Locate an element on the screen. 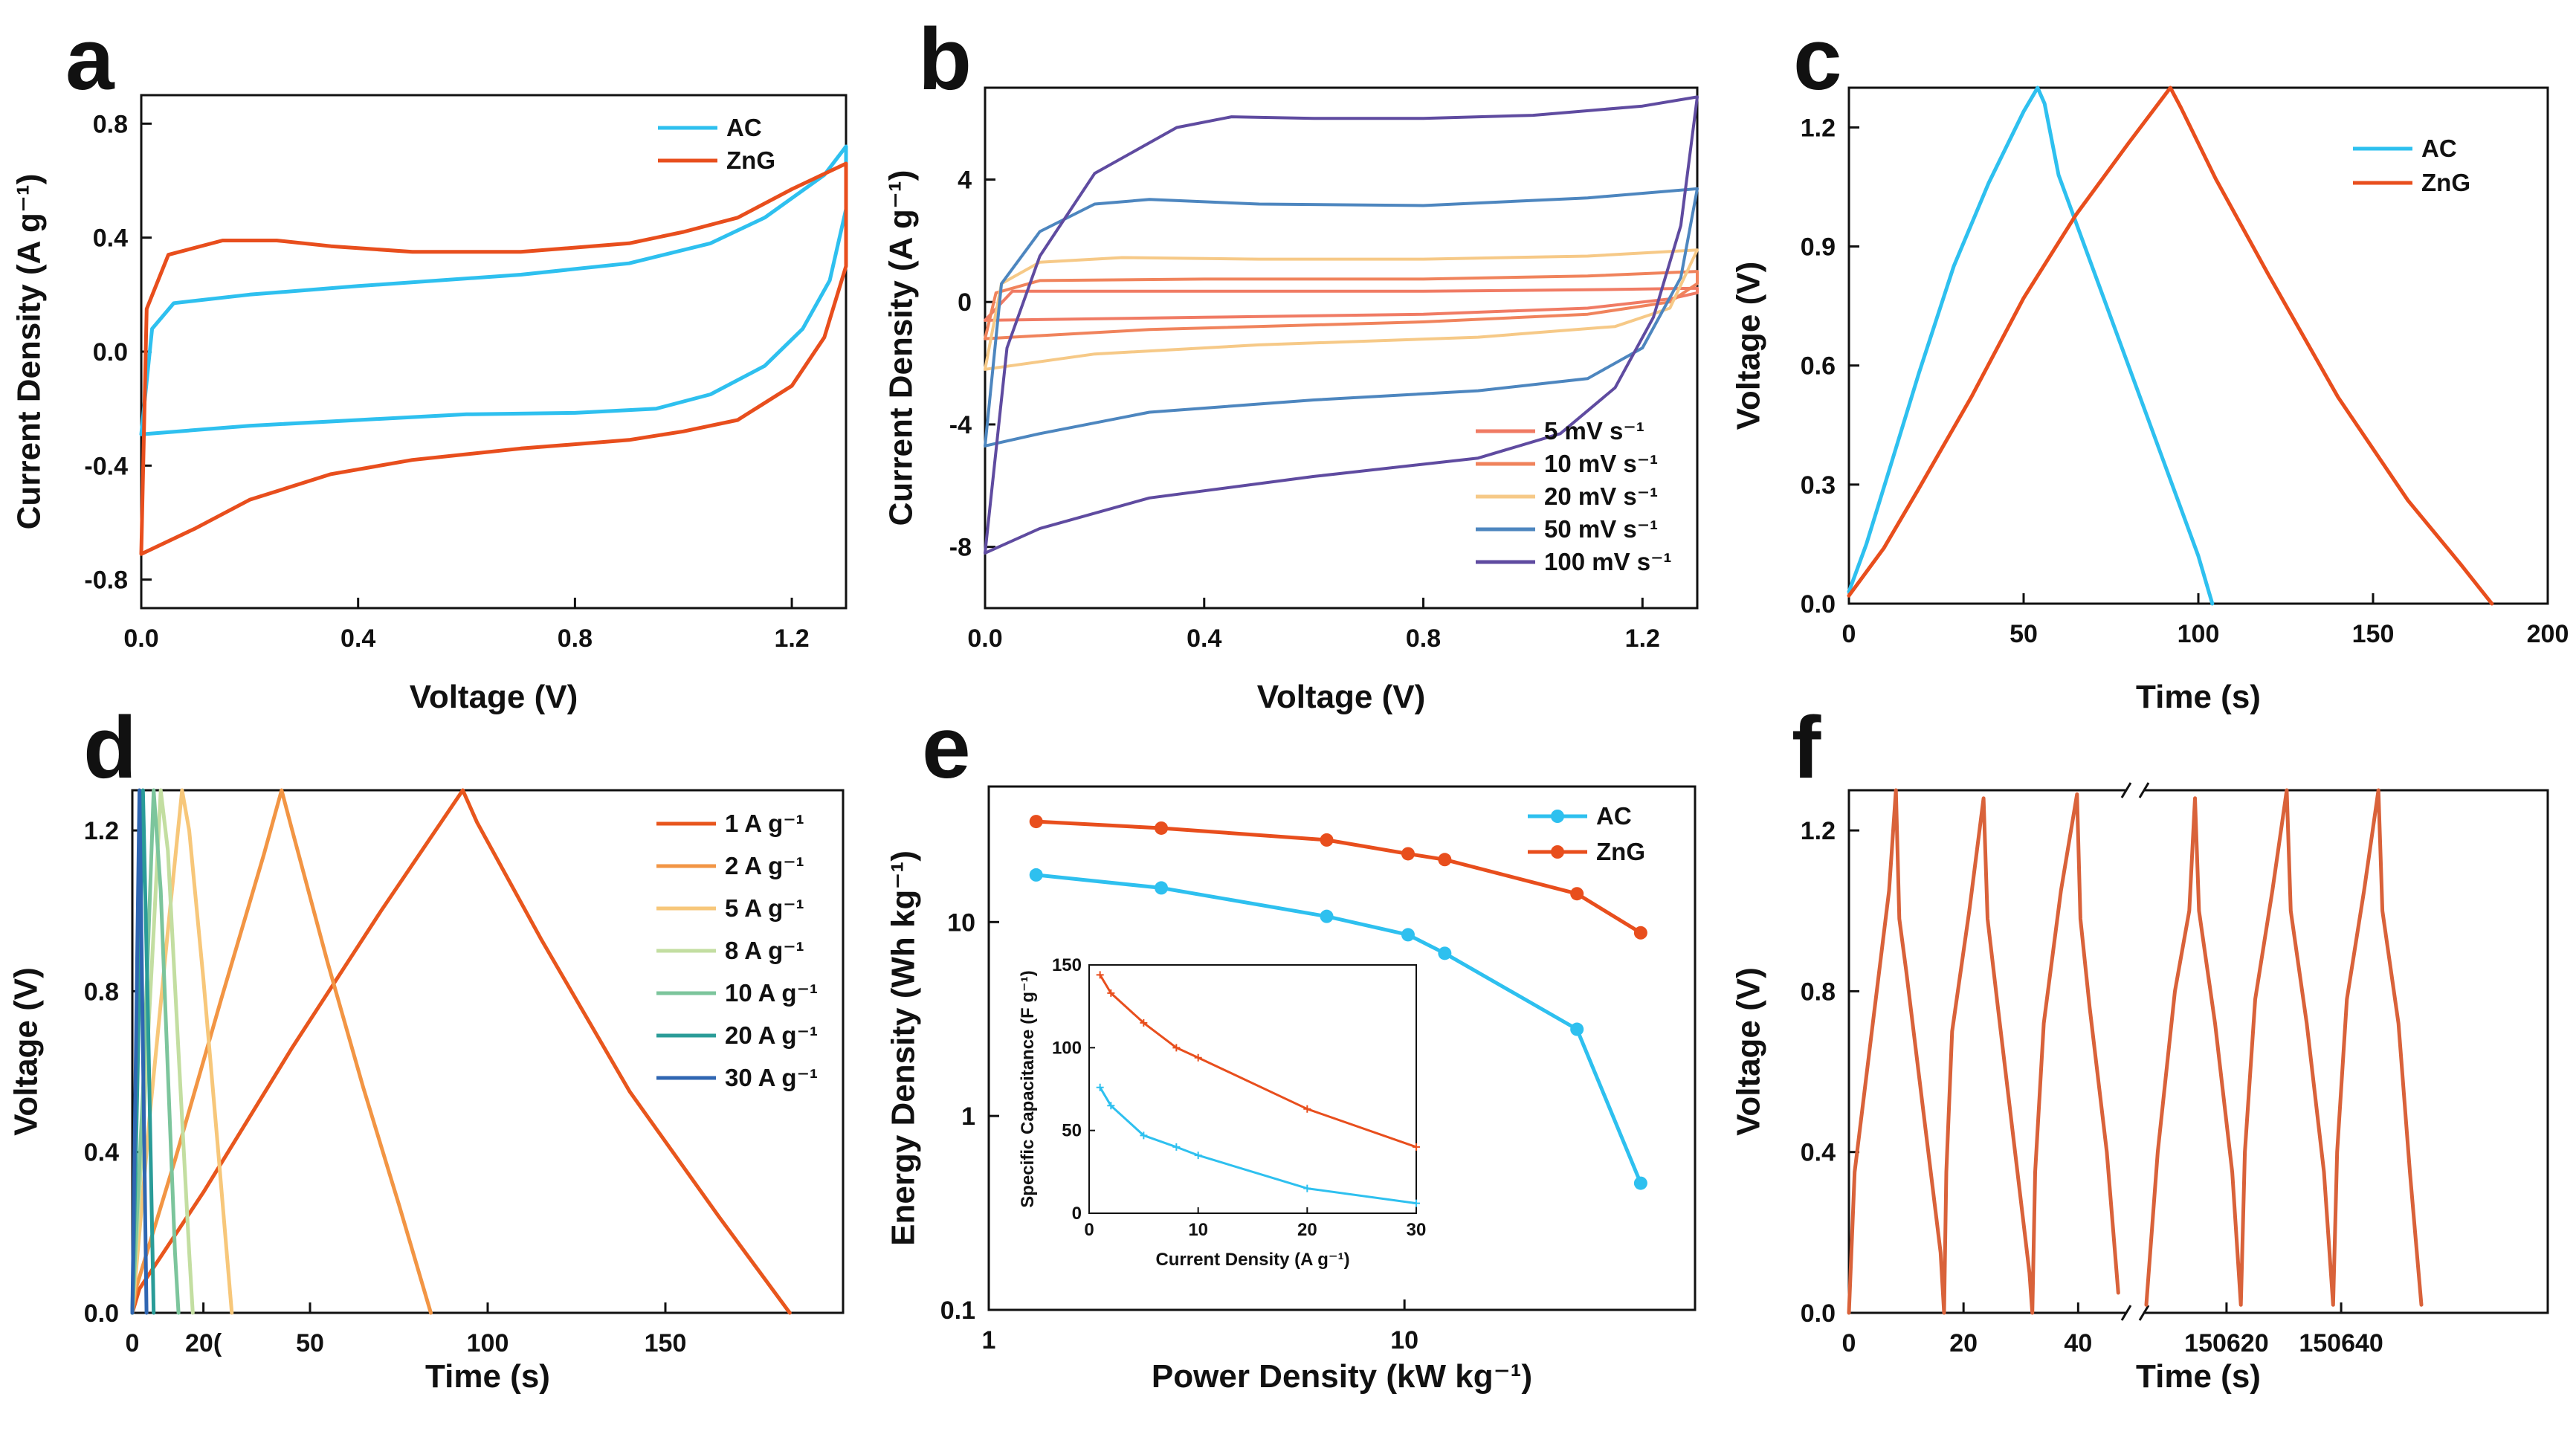  legend-label: 10 A g⁻¹ is located at coordinates (771, 993).